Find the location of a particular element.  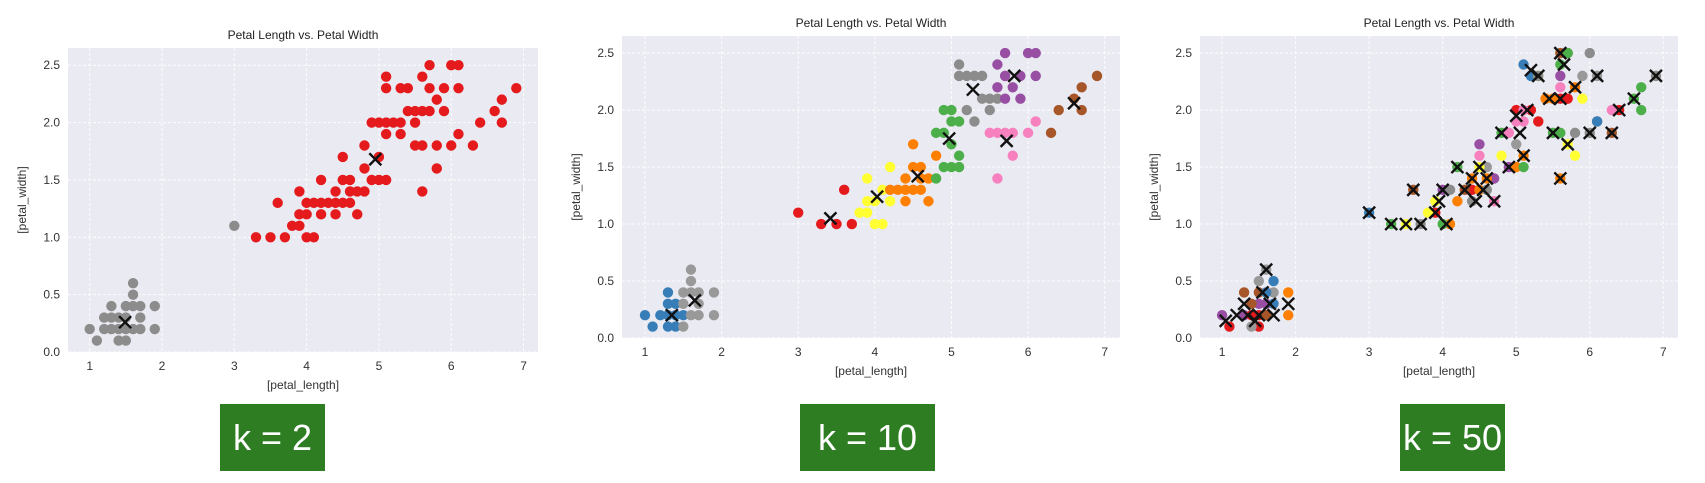

y-tick-label: 2.5 is located at coordinates (1183, 53).